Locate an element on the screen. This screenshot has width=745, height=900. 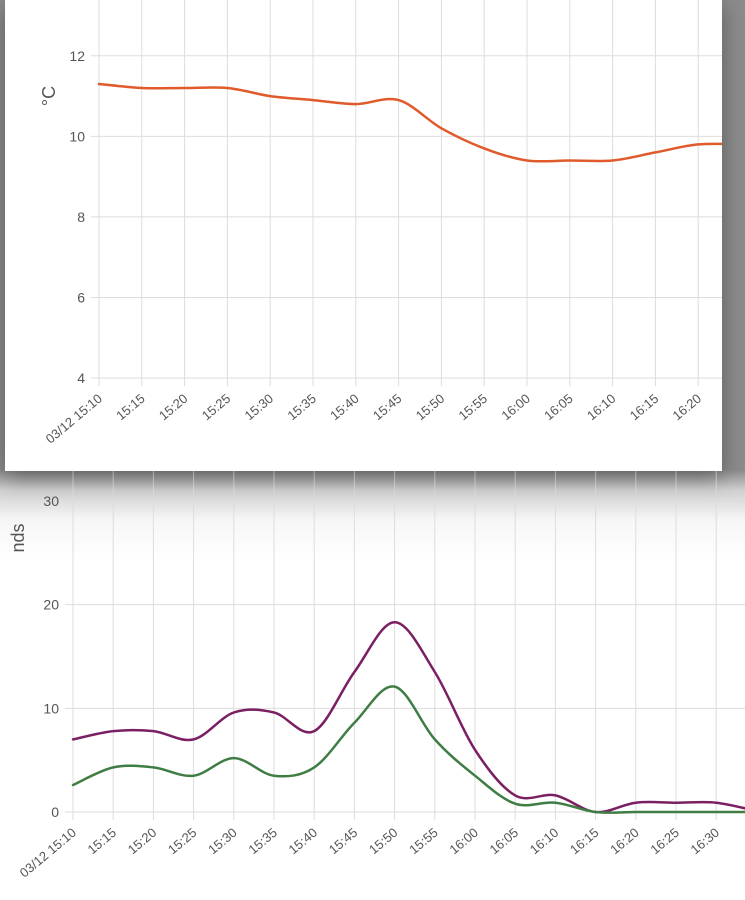
y-tick-label: 6 is located at coordinates (81, 297).